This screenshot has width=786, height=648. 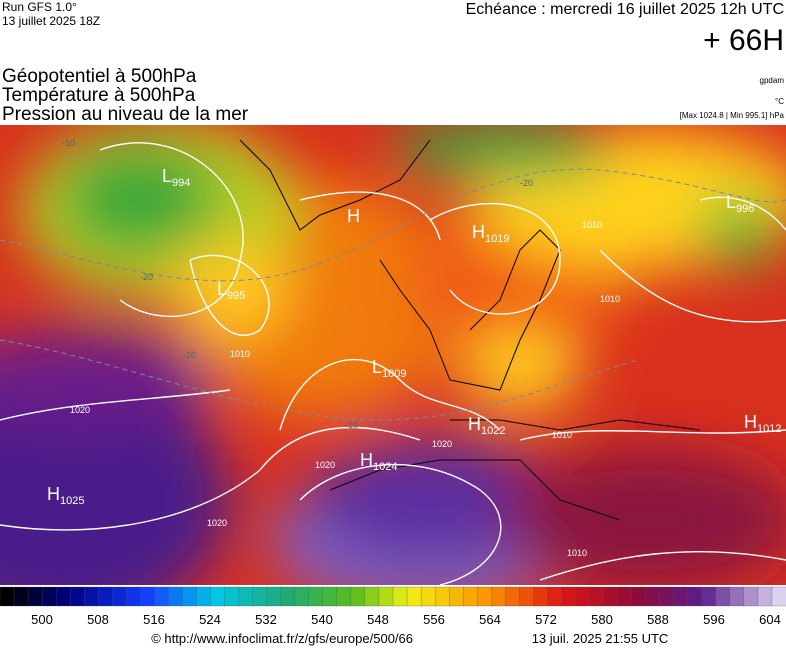 I want to click on colorbar-label: 604, so click(x=770, y=619).